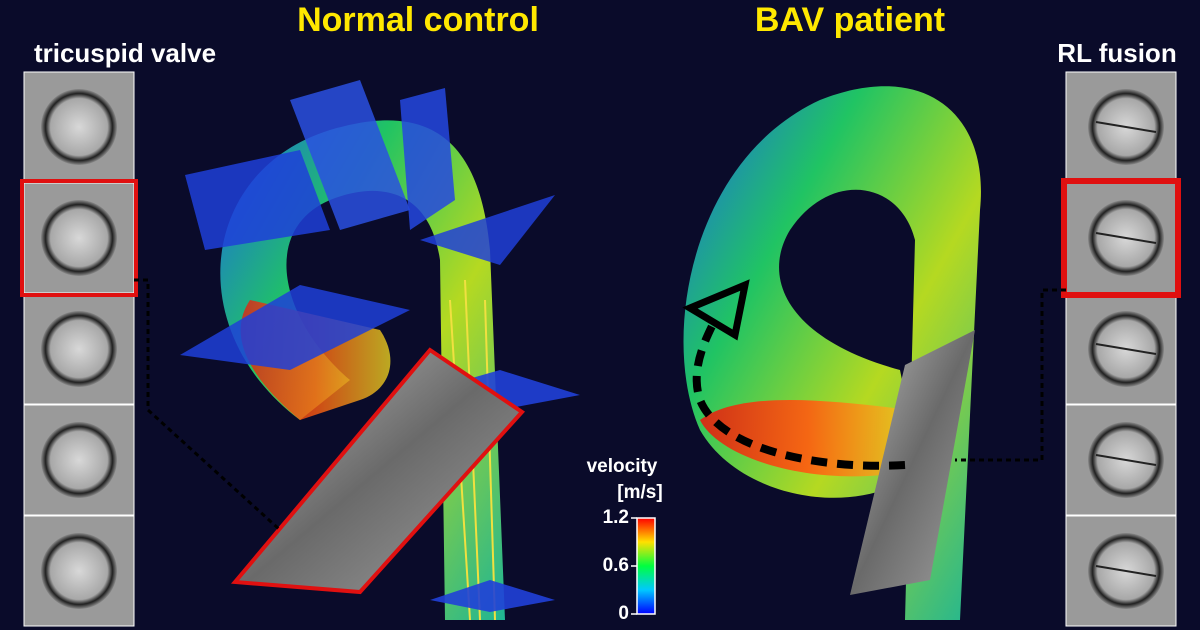 This screenshot has width=1200, height=630. Describe the element at coordinates (850, 20) in the screenshot. I see `right-title: BAV patient` at that location.